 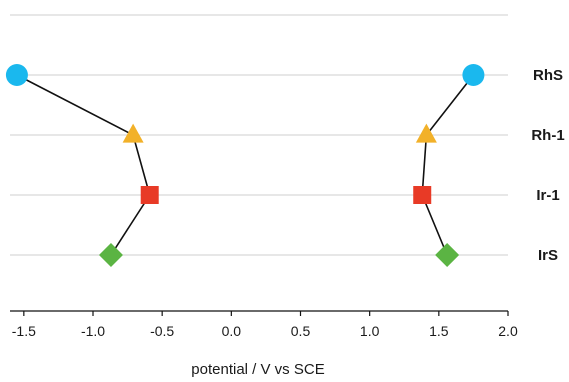 What do you see at coordinates (93, 331) in the screenshot?
I see `x-tick-label: -1.0` at bounding box center [93, 331].